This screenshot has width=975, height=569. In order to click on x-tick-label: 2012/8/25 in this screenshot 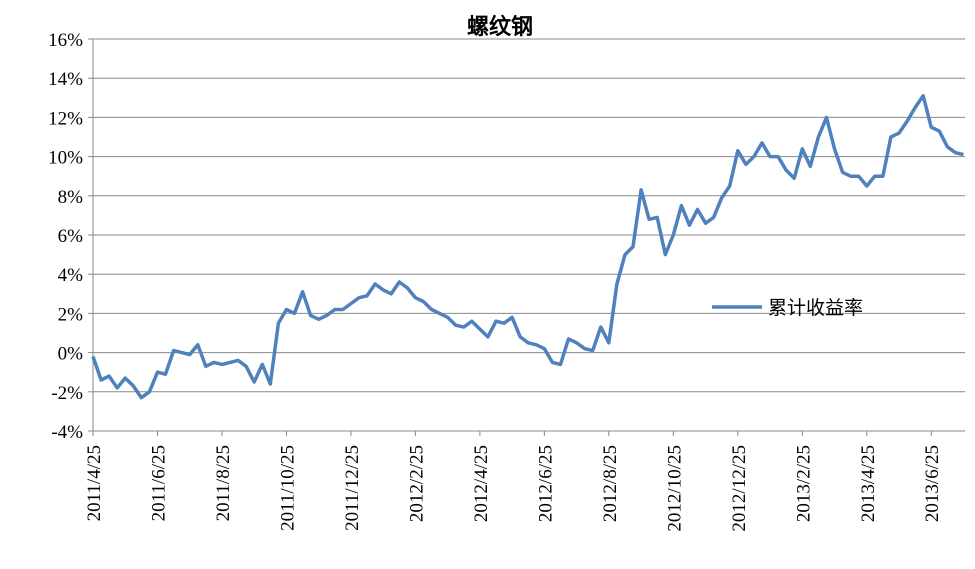, I will do `click(610, 483)`.